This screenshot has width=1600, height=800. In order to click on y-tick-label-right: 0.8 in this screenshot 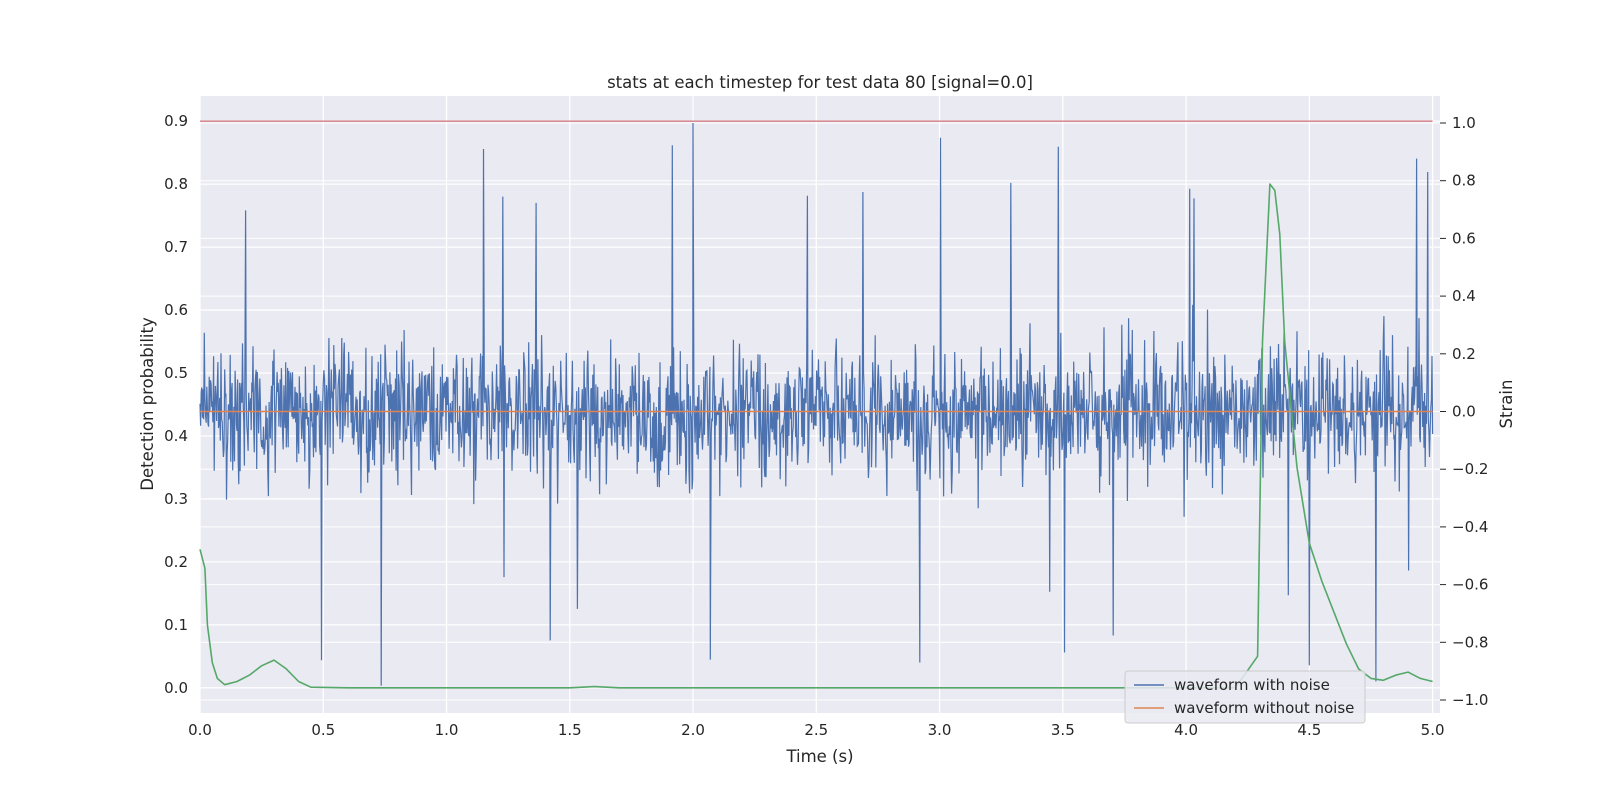, I will do `click(1464, 181)`.